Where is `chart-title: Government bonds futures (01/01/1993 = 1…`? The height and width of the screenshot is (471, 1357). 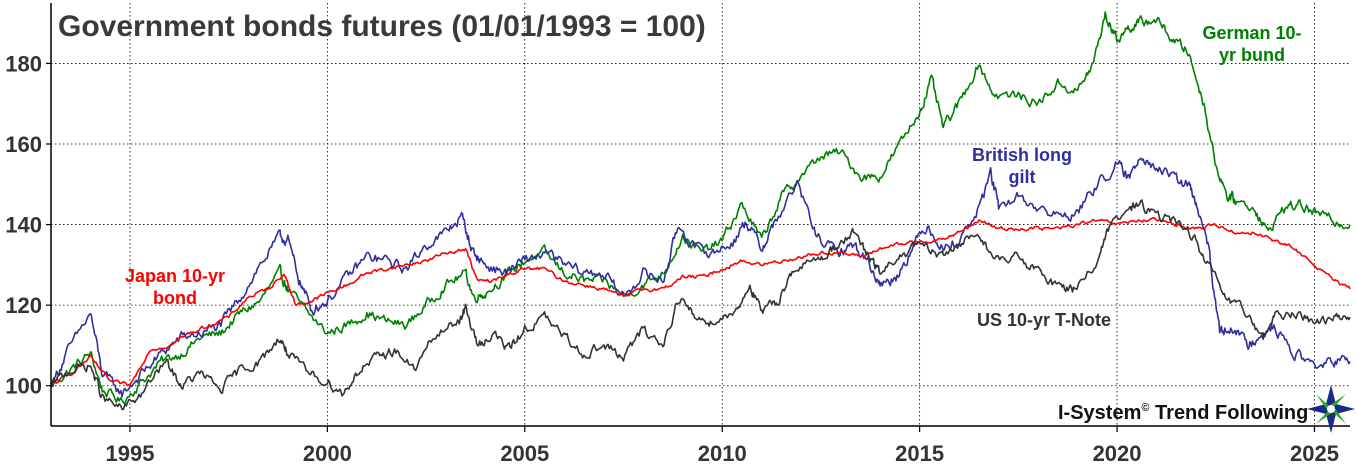 chart-title: Government bonds futures (01/01/1993 = 1… is located at coordinates (382, 26).